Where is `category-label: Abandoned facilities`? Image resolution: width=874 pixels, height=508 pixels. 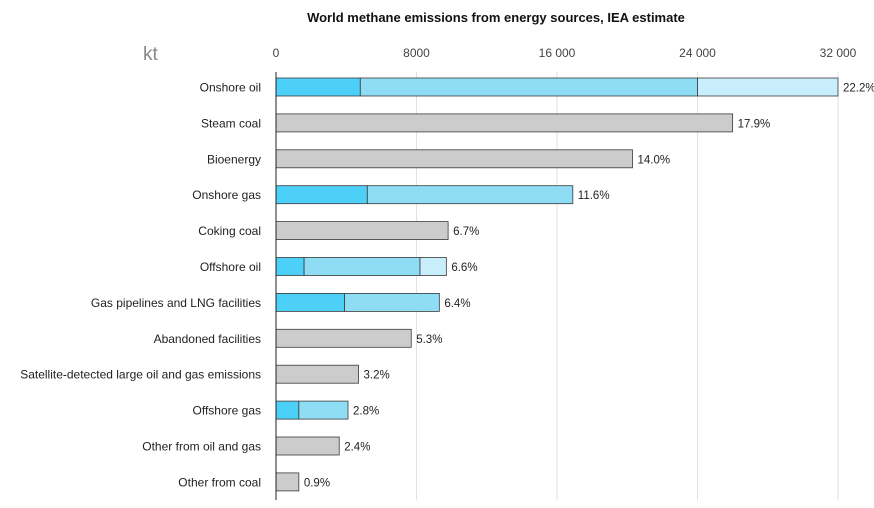
category-label: Abandoned facilities is located at coordinates (207, 339).